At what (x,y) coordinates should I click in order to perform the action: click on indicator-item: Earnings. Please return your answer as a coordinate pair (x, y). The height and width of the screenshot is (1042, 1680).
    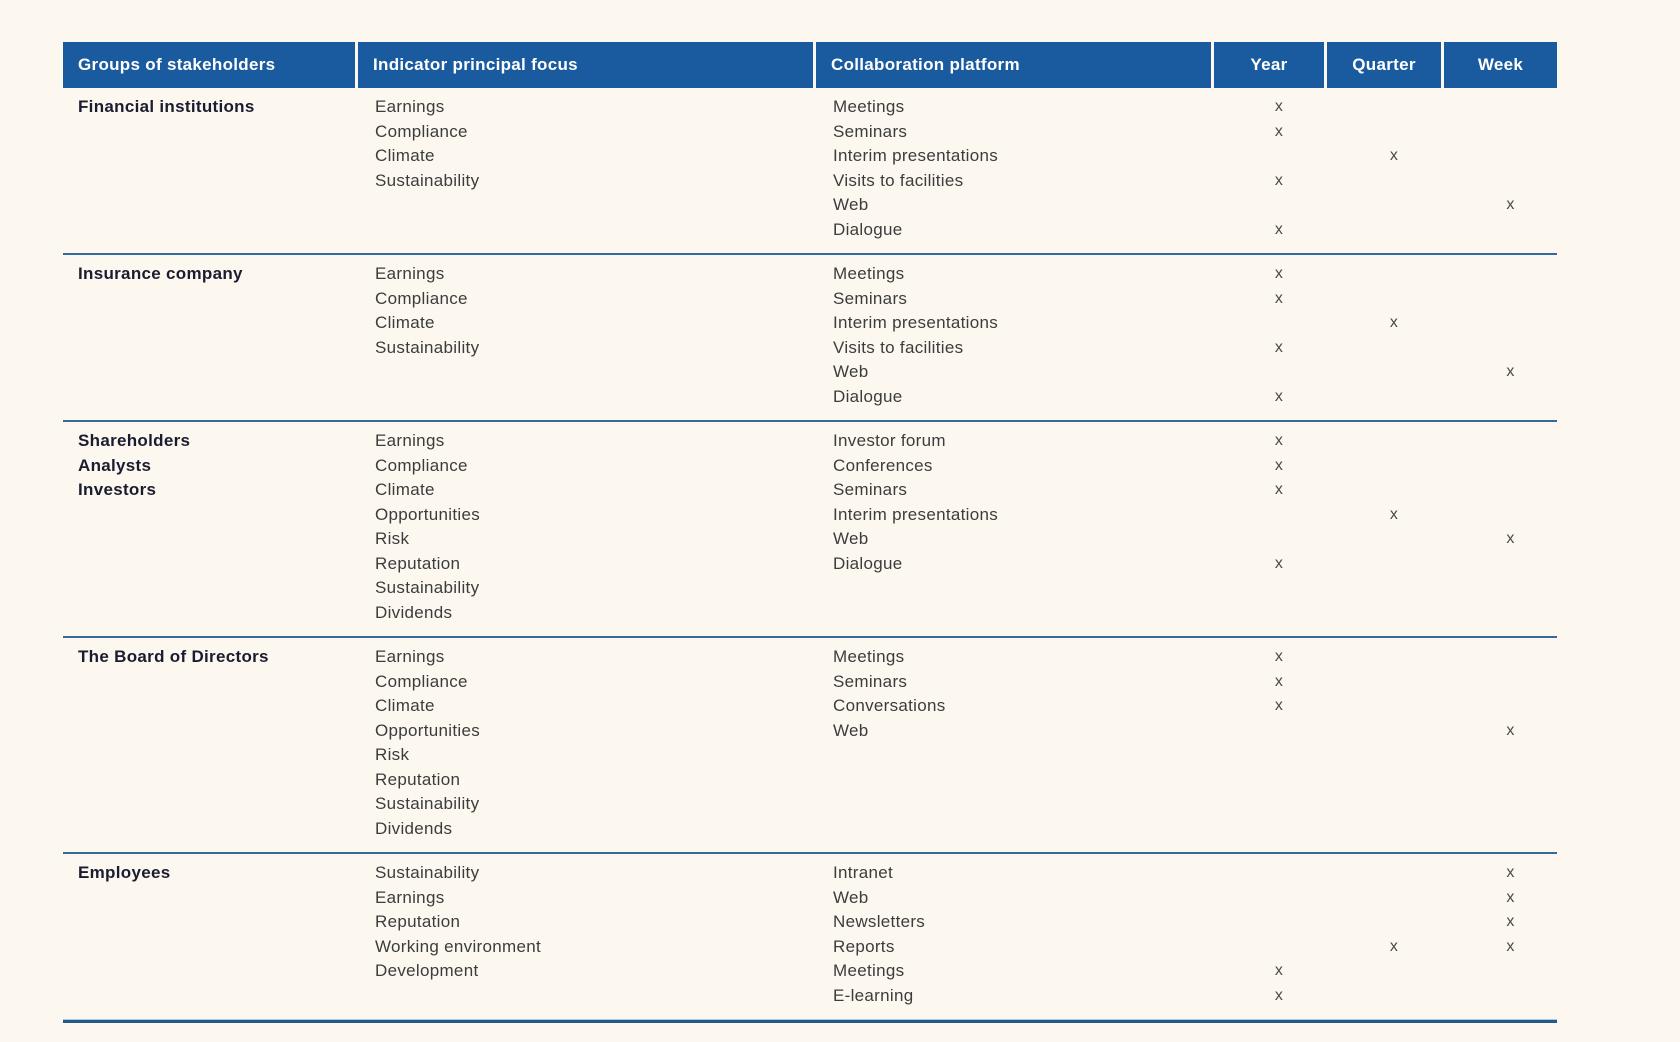
    Looking at the image, I should click on (410, 656).